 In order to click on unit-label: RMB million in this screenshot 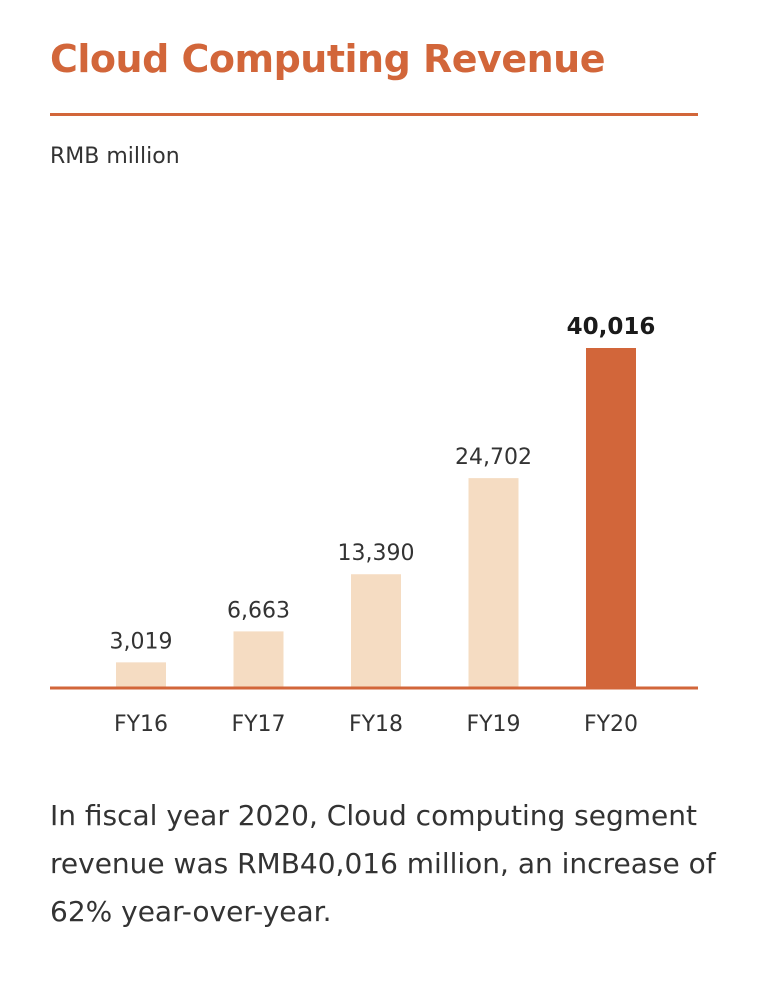, I will do `click(115, 156)`.